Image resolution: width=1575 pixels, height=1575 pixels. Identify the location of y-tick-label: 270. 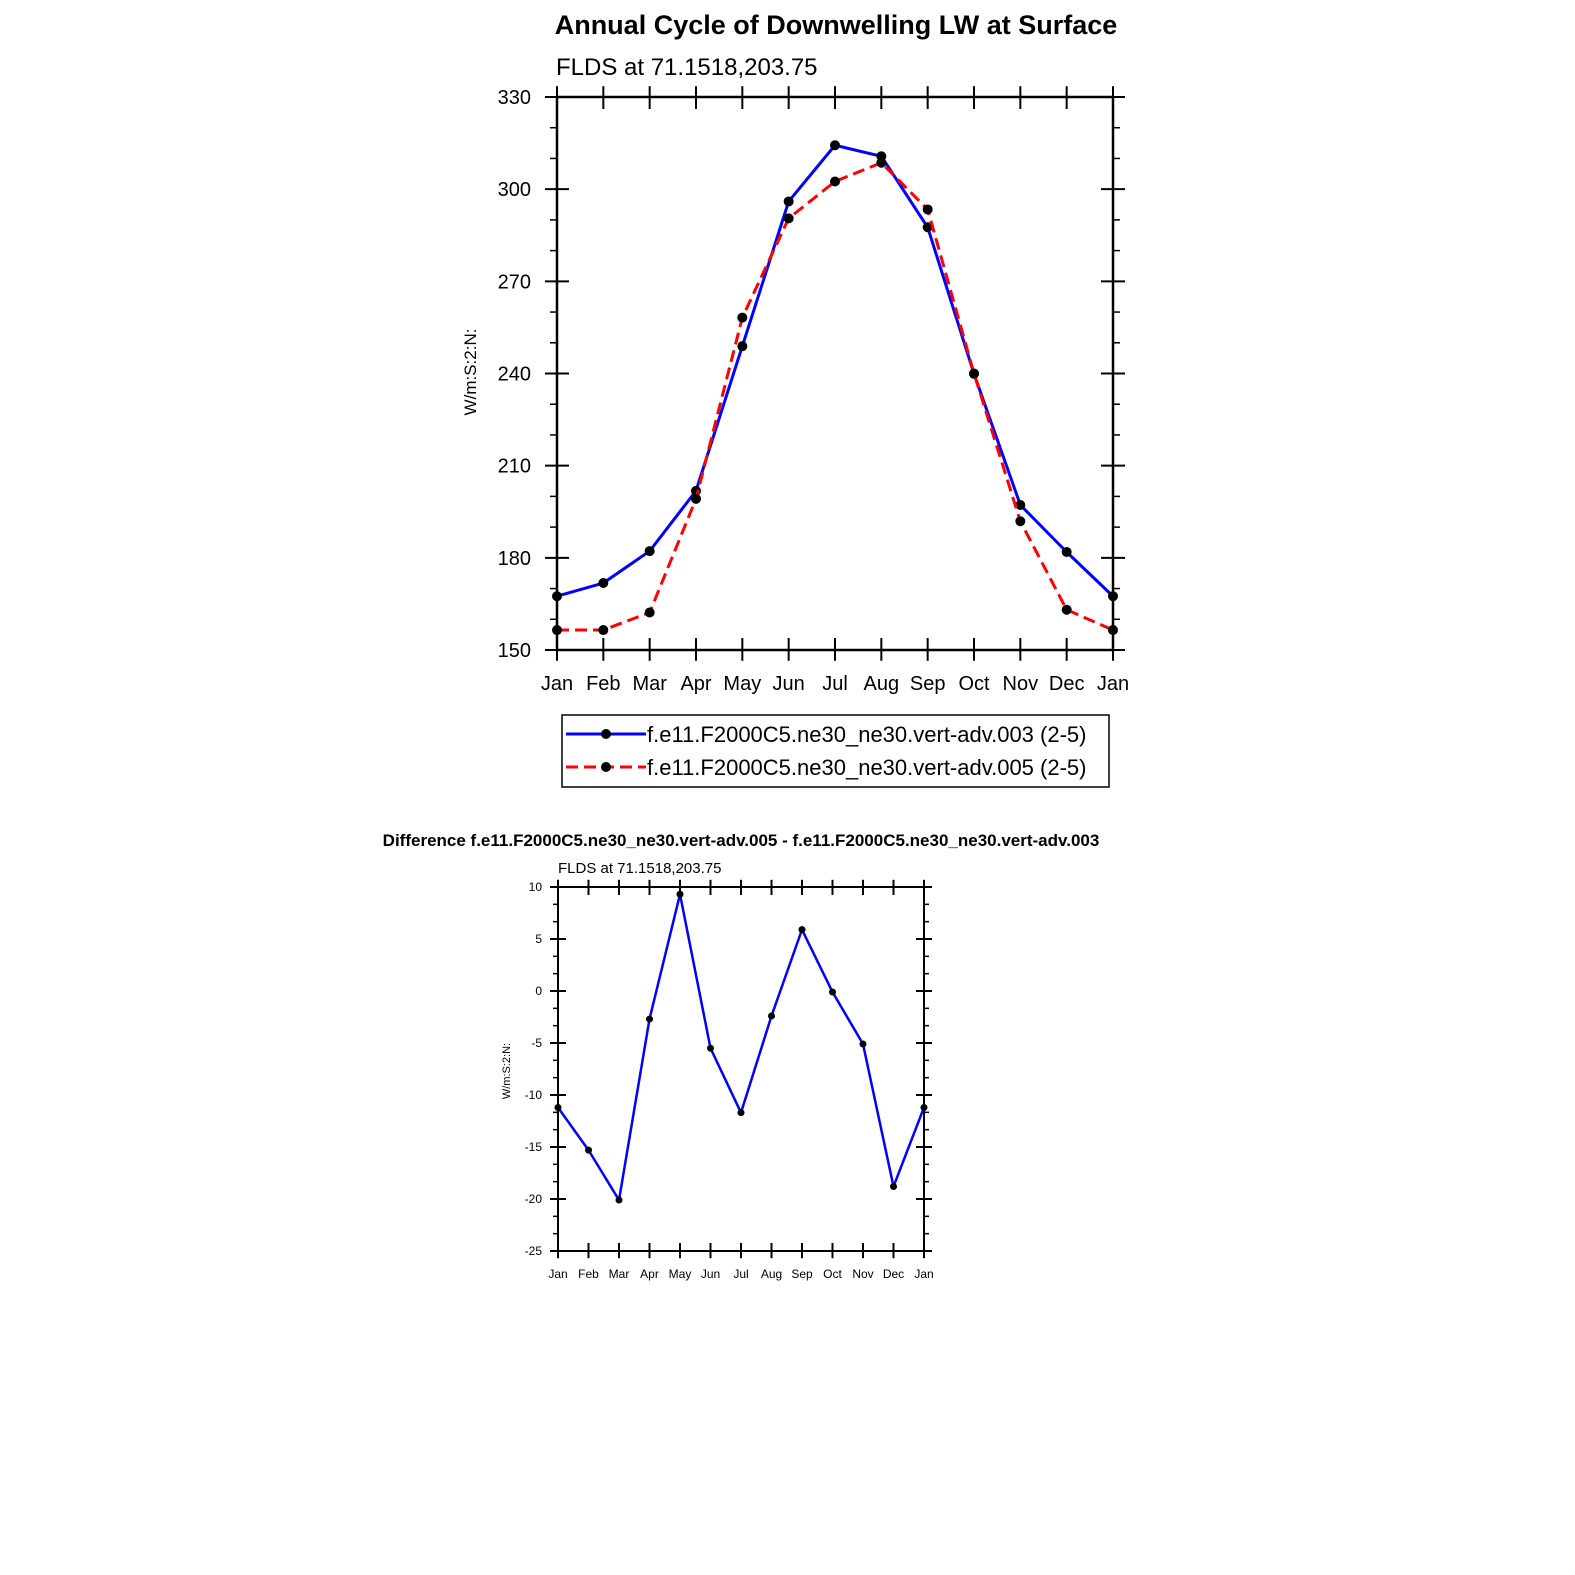
(514, 282).